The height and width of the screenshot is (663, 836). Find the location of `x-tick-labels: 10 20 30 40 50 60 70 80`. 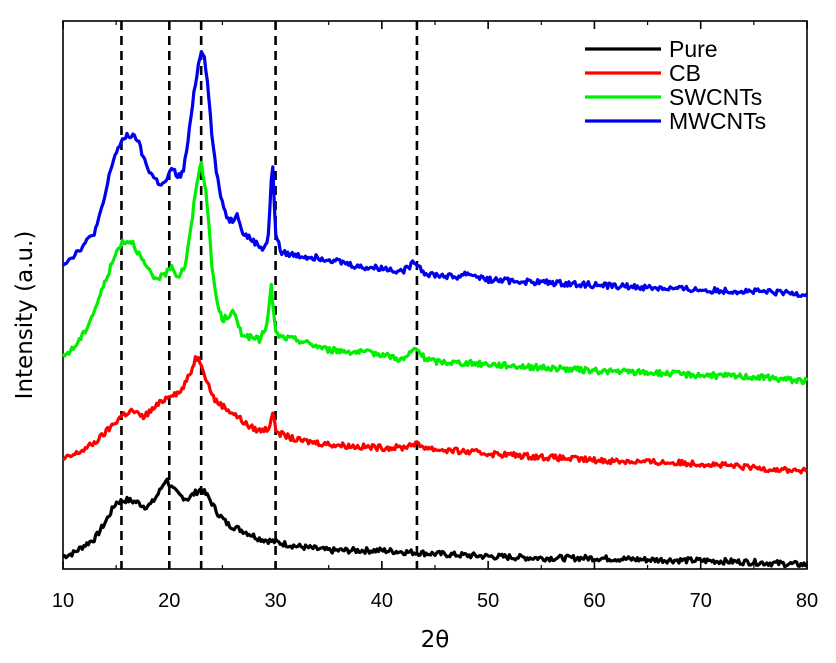

x-tick-labels: 10 20 30 40 50 60 70 80 is located at coordinates (435, 601).